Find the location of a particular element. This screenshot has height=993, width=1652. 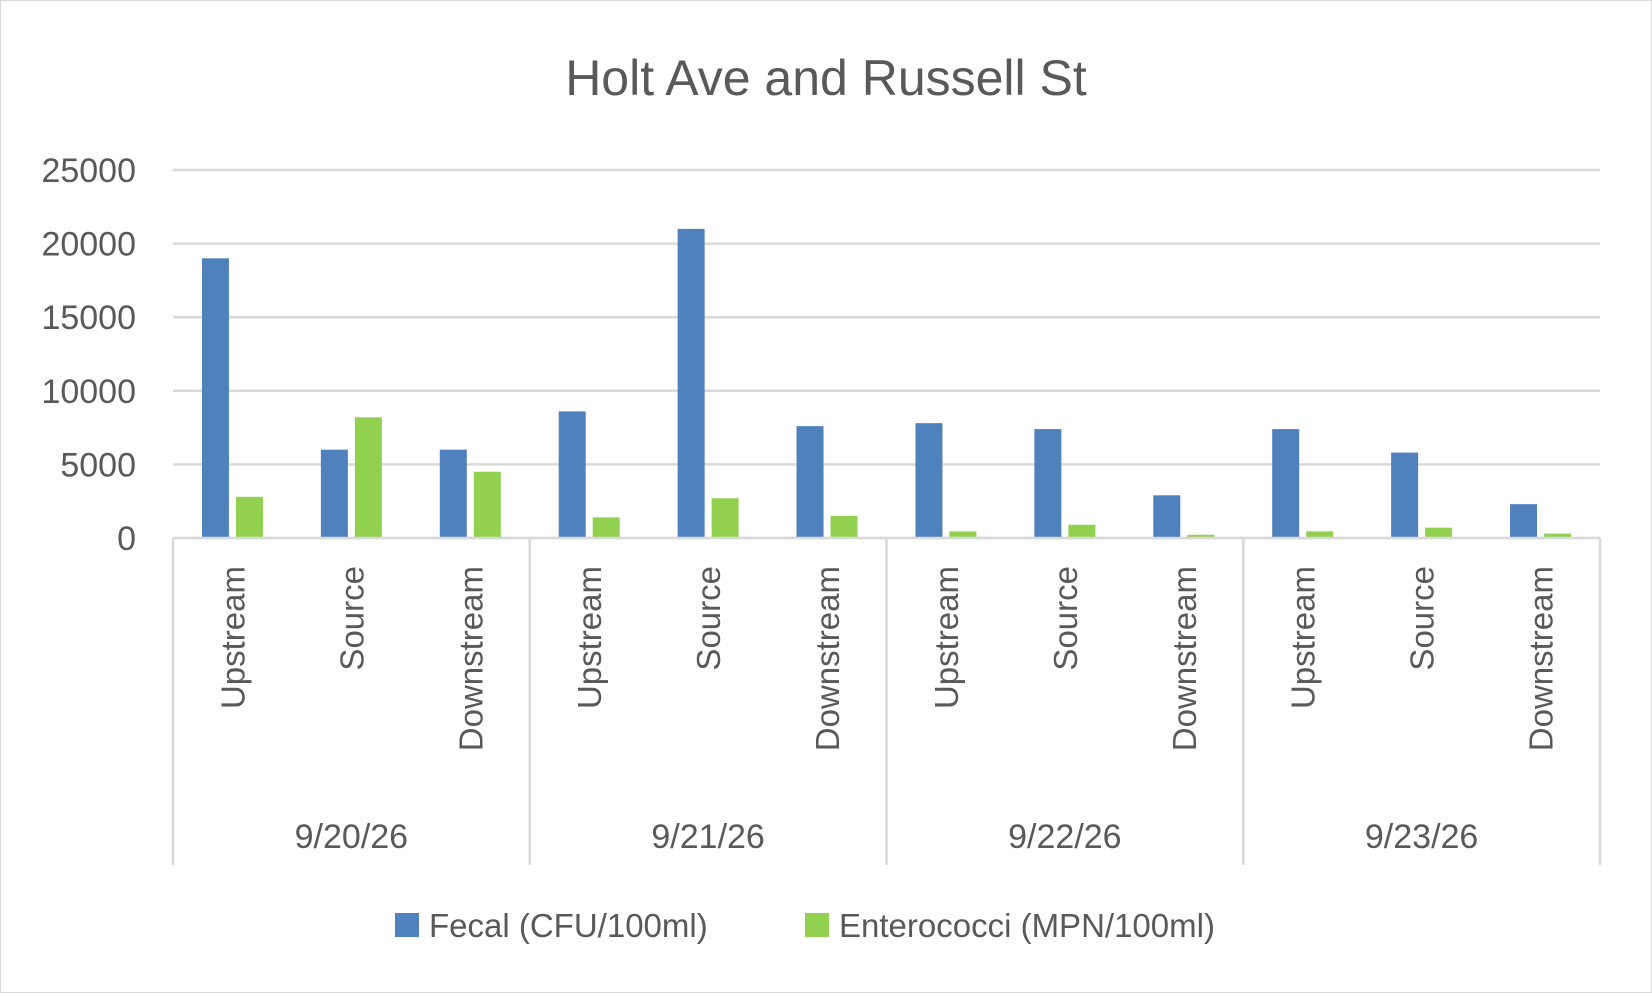

group-label: 9/23/26 is located at coordinates (1421, 837).